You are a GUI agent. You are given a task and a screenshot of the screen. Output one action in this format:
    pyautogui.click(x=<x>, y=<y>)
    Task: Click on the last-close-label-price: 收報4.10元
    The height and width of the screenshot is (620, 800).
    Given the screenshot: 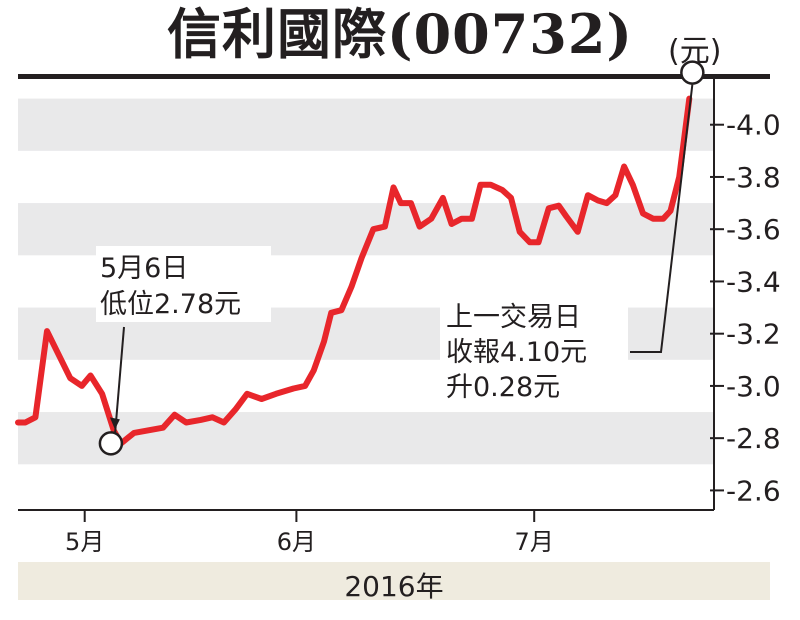 What is the action you would take?
    pyautogui.click(x=516, y=352)
    